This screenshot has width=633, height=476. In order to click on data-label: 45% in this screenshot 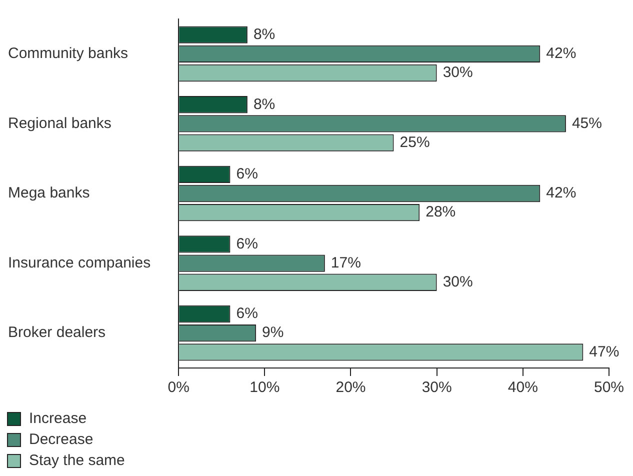, I will do `click(587, 123)`.